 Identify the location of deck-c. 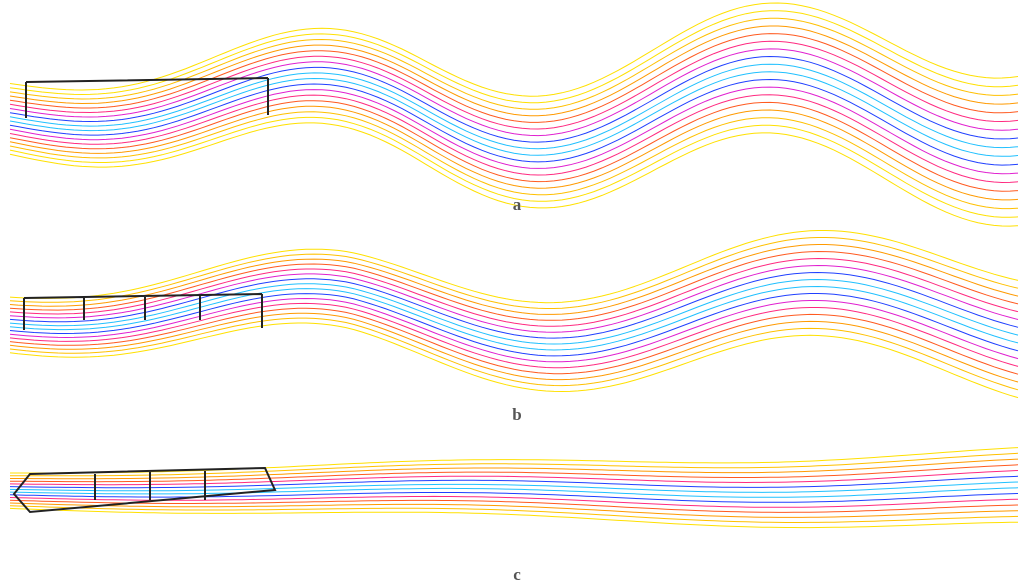
(144, 490).